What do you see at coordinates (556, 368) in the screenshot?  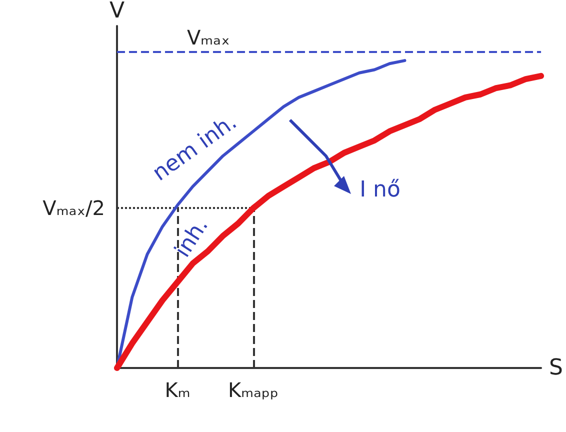 I see `x-axis-title: S` at bounding box center [556, 368].